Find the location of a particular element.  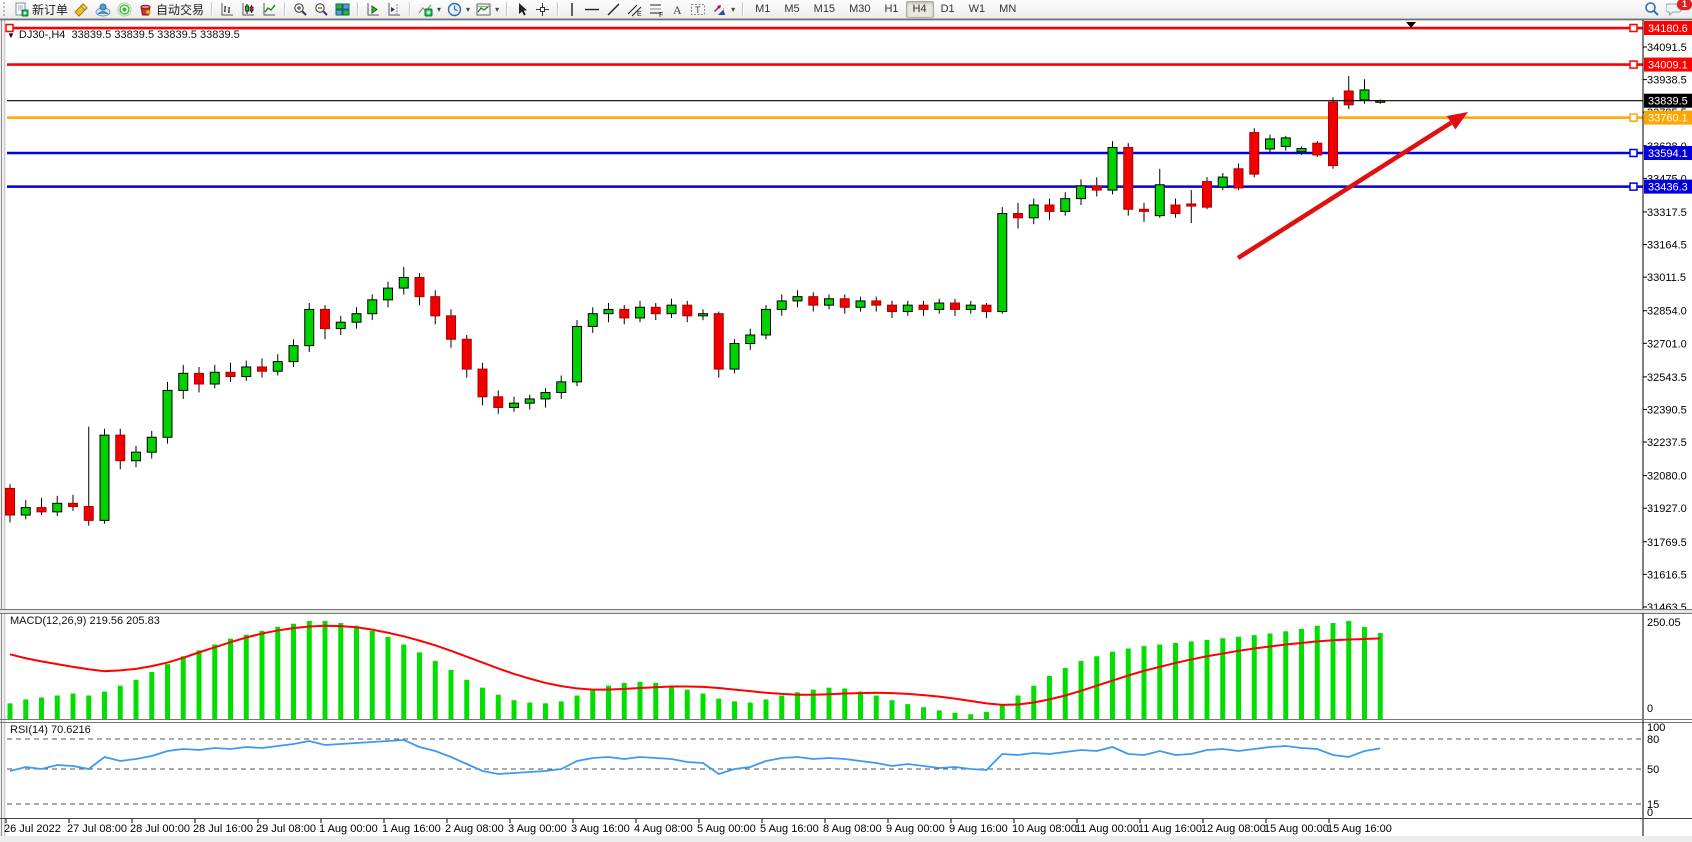

timeframe-button-m1: M1 is located at coordinates (763, 8).